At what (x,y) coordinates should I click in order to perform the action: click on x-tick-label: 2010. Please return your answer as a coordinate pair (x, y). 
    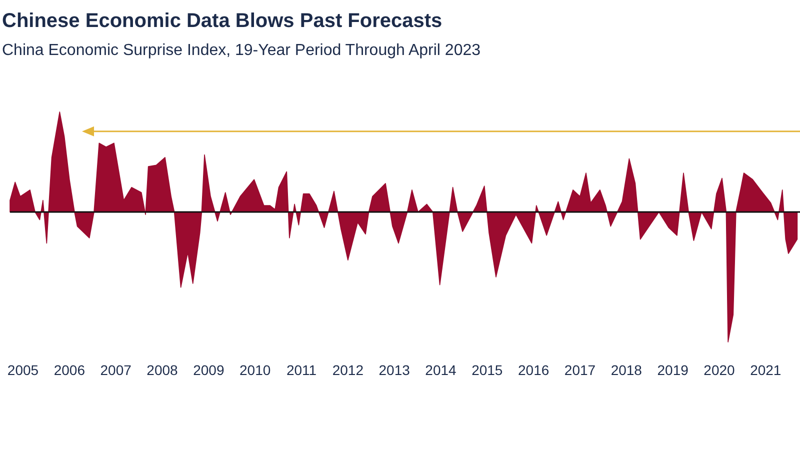
    Looking at the image, I should click on (255, 370).